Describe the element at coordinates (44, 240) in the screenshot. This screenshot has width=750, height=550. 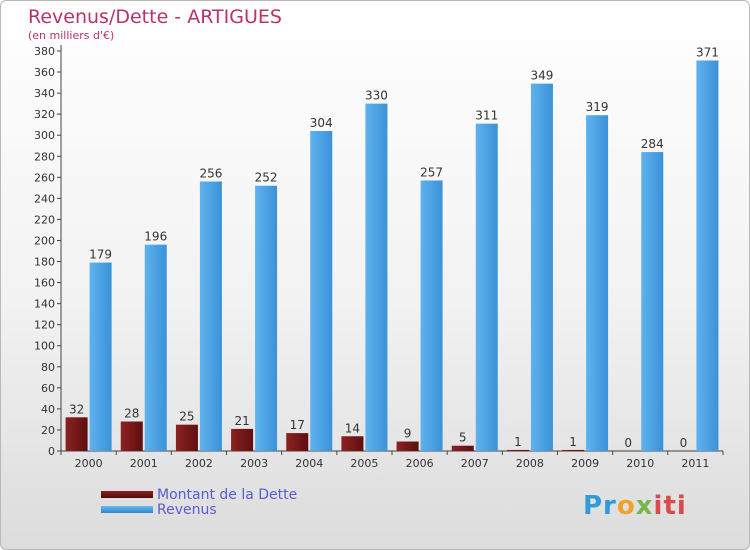
I see `y-tick-label: 200` at that location.